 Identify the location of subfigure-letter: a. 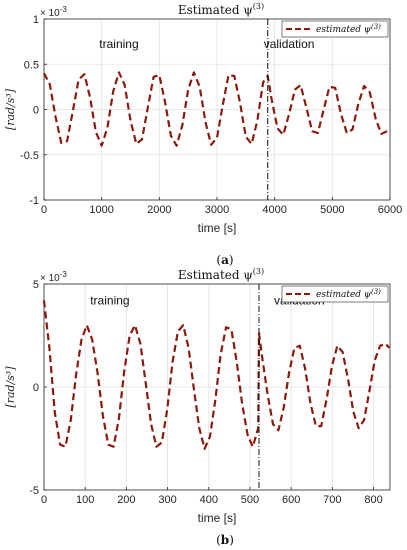
(225, 260).